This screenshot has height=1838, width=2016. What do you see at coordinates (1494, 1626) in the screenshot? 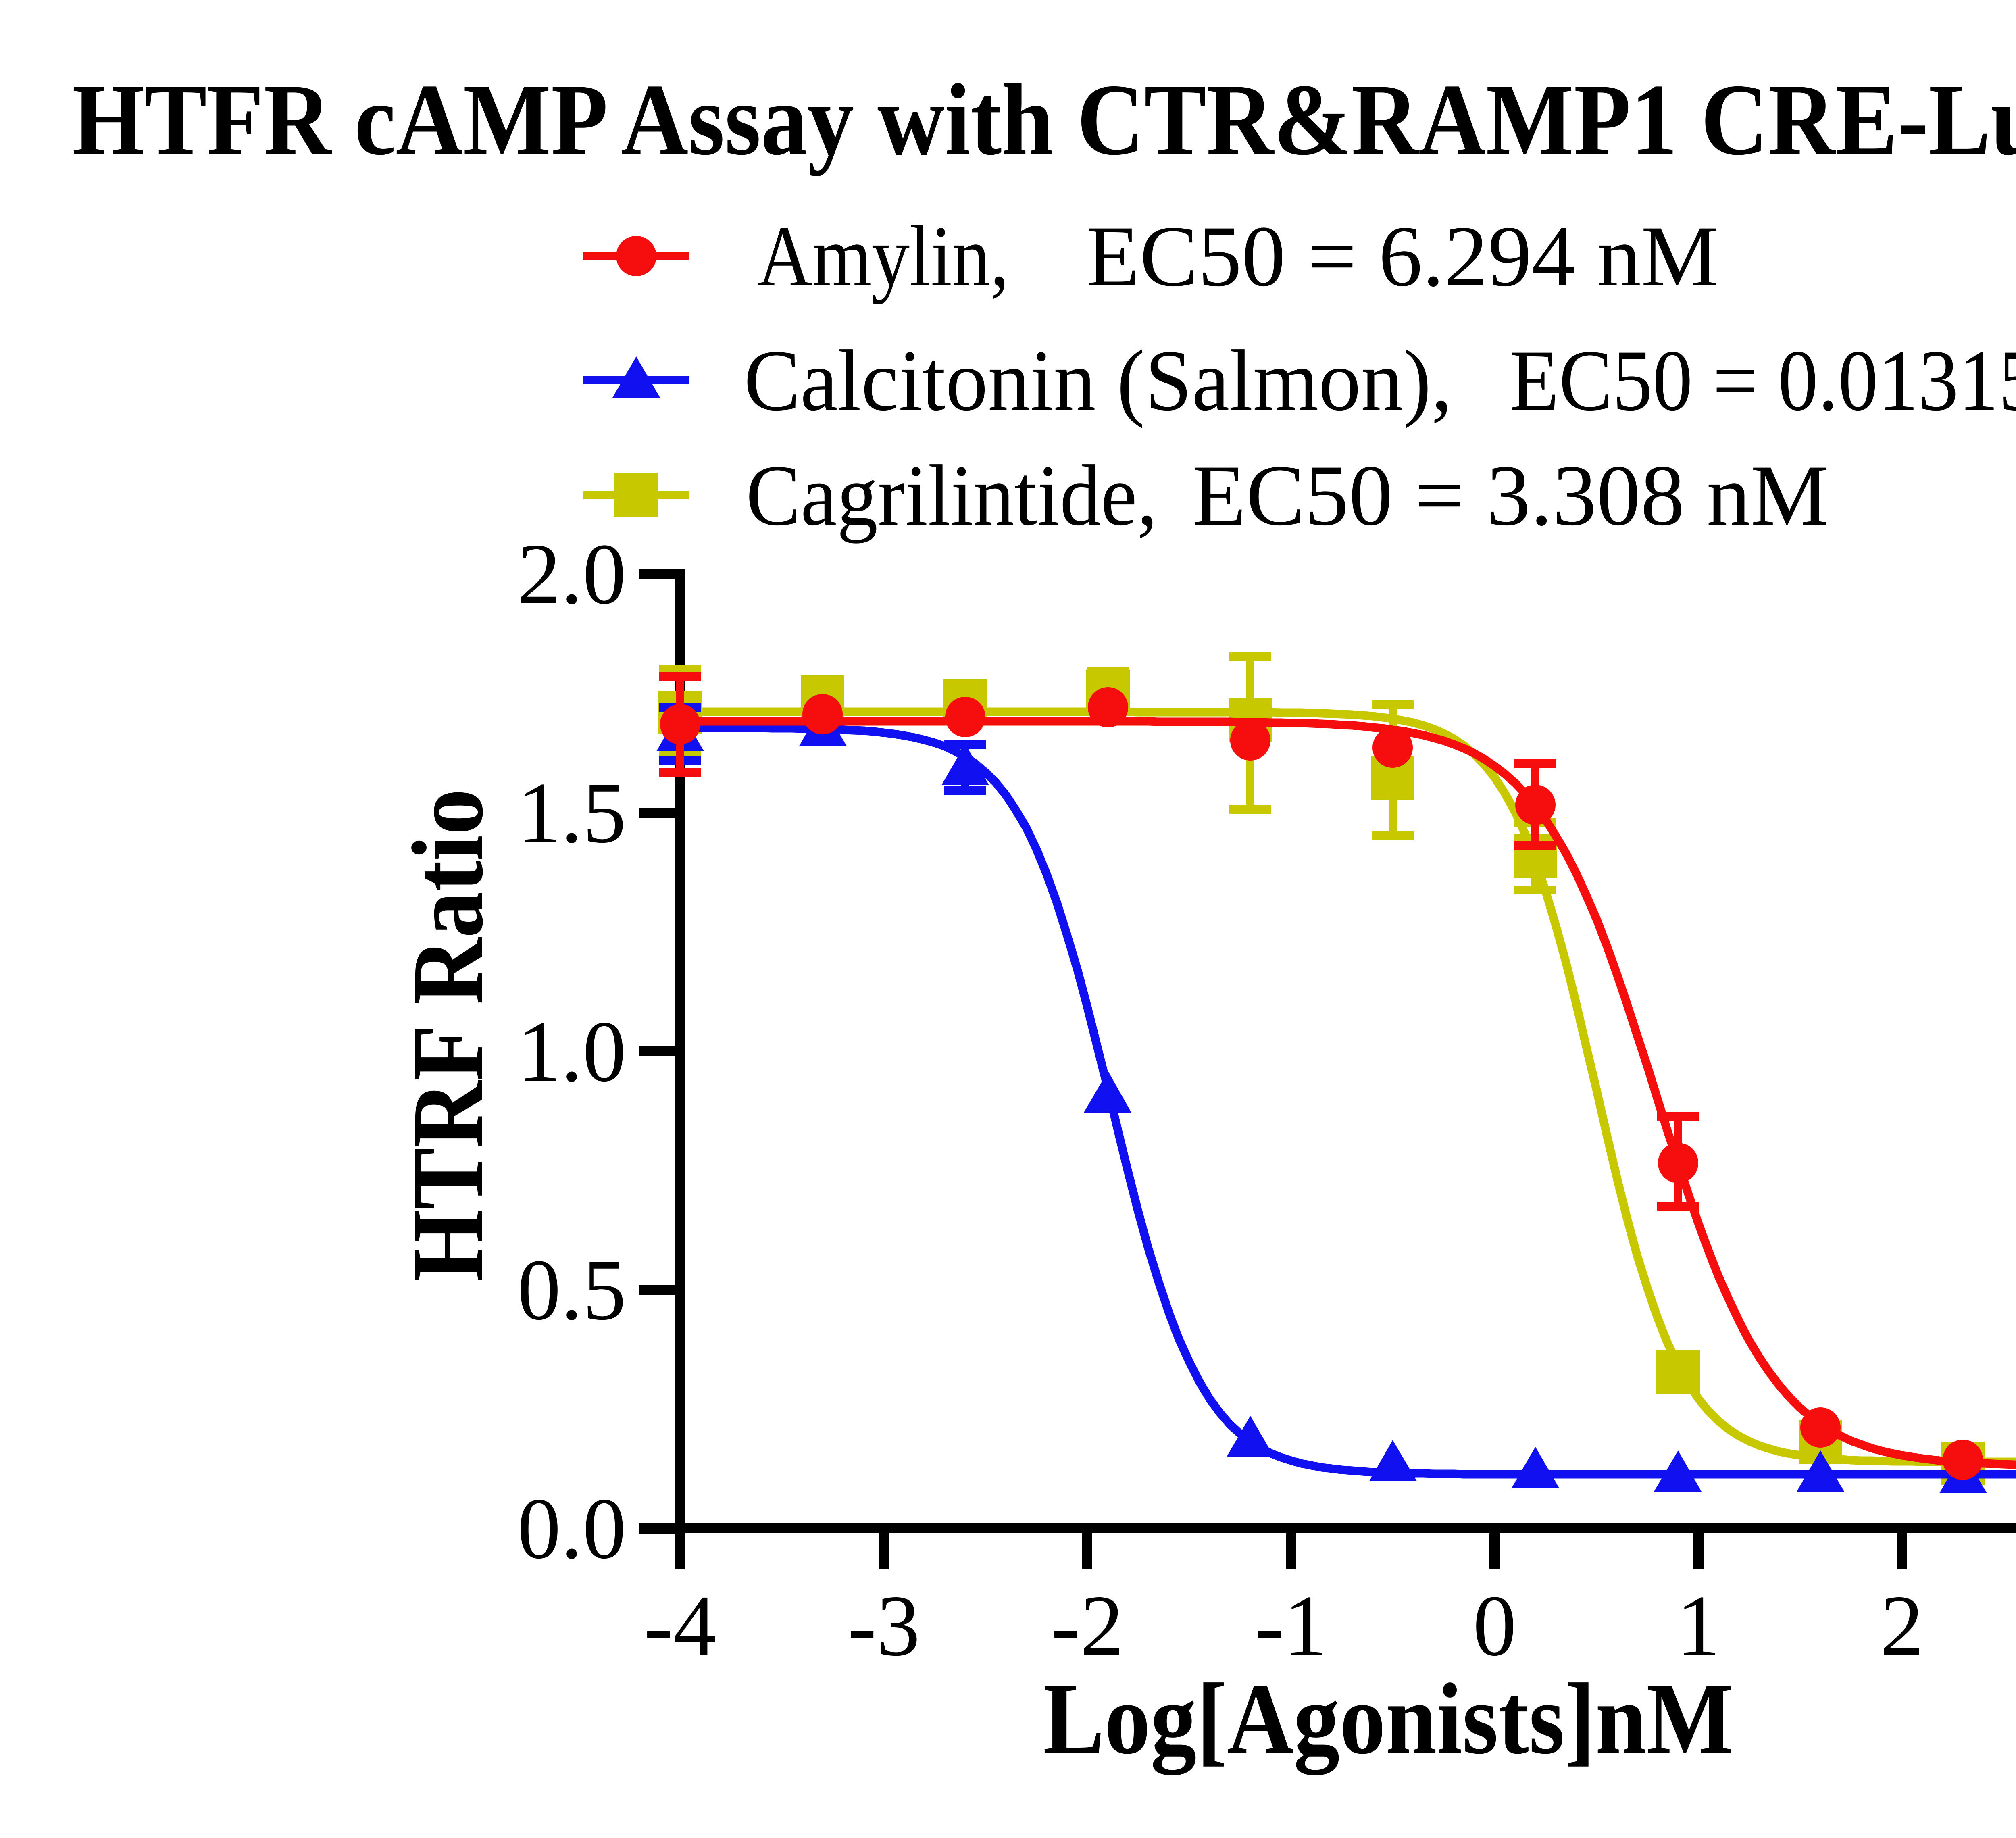
I see `svg-text: 0` at bounding box center [1494, 1626].